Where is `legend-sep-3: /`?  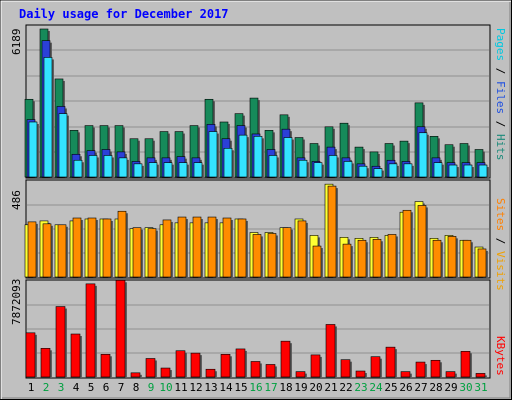 legend-sep-3: / is located at coordinates (500, 241).